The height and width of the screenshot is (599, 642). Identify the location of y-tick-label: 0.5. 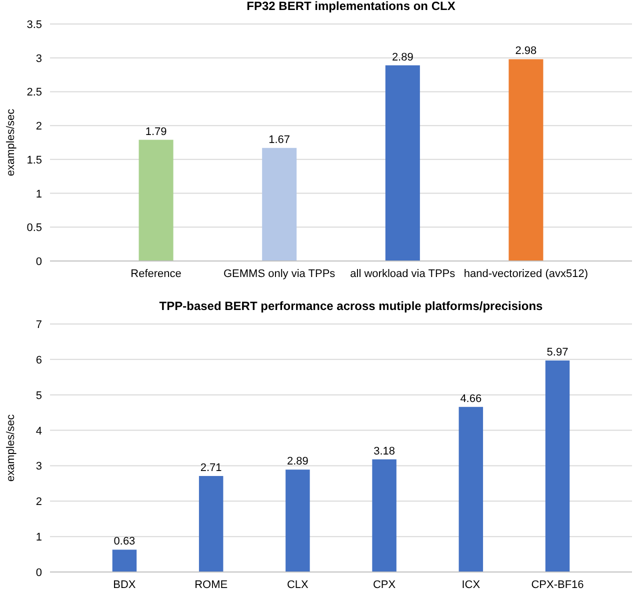
(34, 228).